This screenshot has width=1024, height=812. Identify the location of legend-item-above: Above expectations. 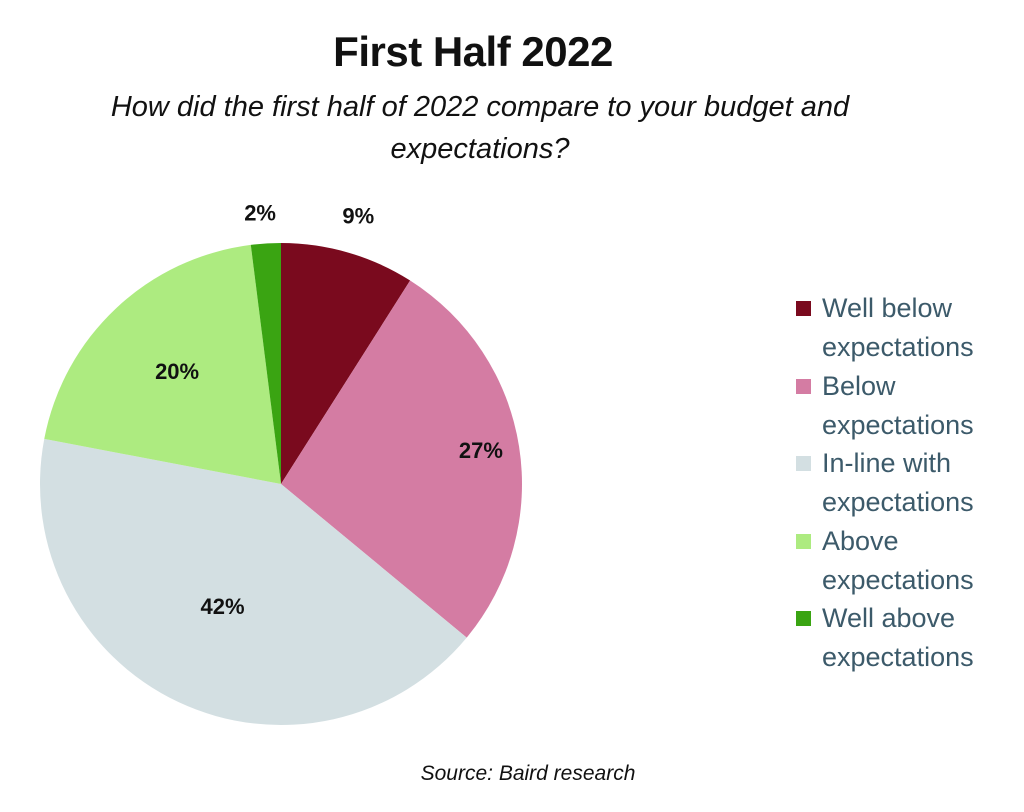
(907, 561).